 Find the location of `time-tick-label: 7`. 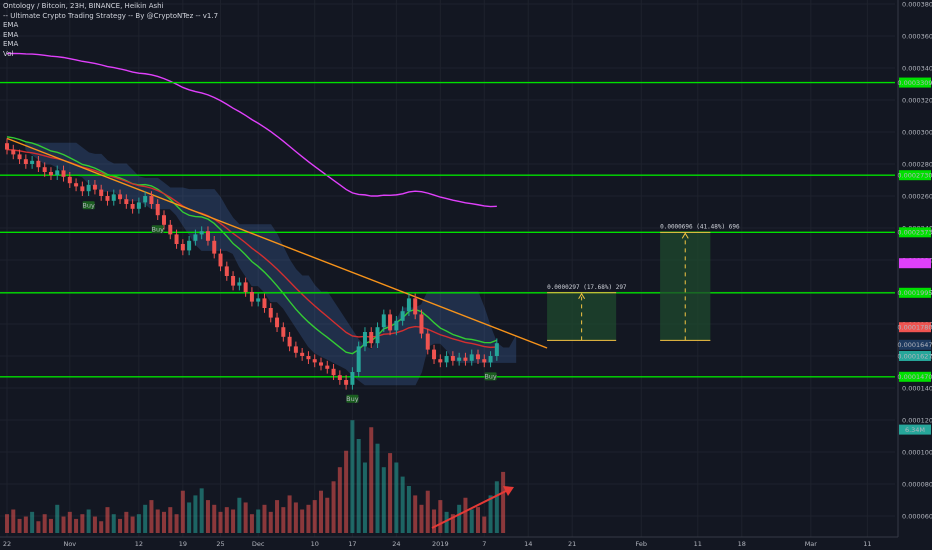

time-tick-label: 7 is located at coordinates (484, 544).